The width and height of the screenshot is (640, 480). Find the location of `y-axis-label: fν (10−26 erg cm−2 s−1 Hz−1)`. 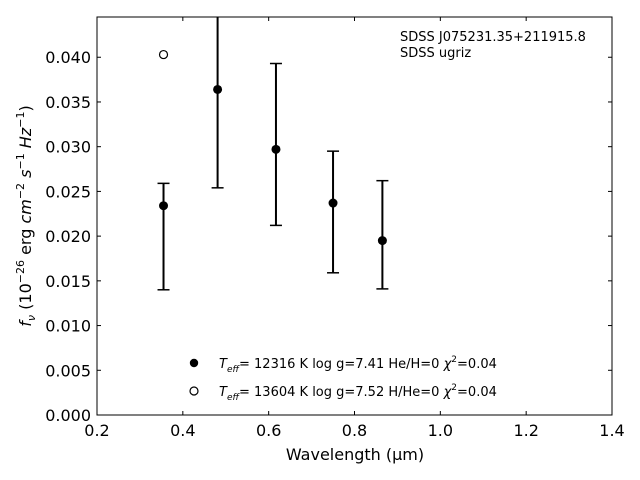

y-axis-label: fν (10−26 erg cm−2 s−1 Hz−1) is located at coordinates (26, 215).